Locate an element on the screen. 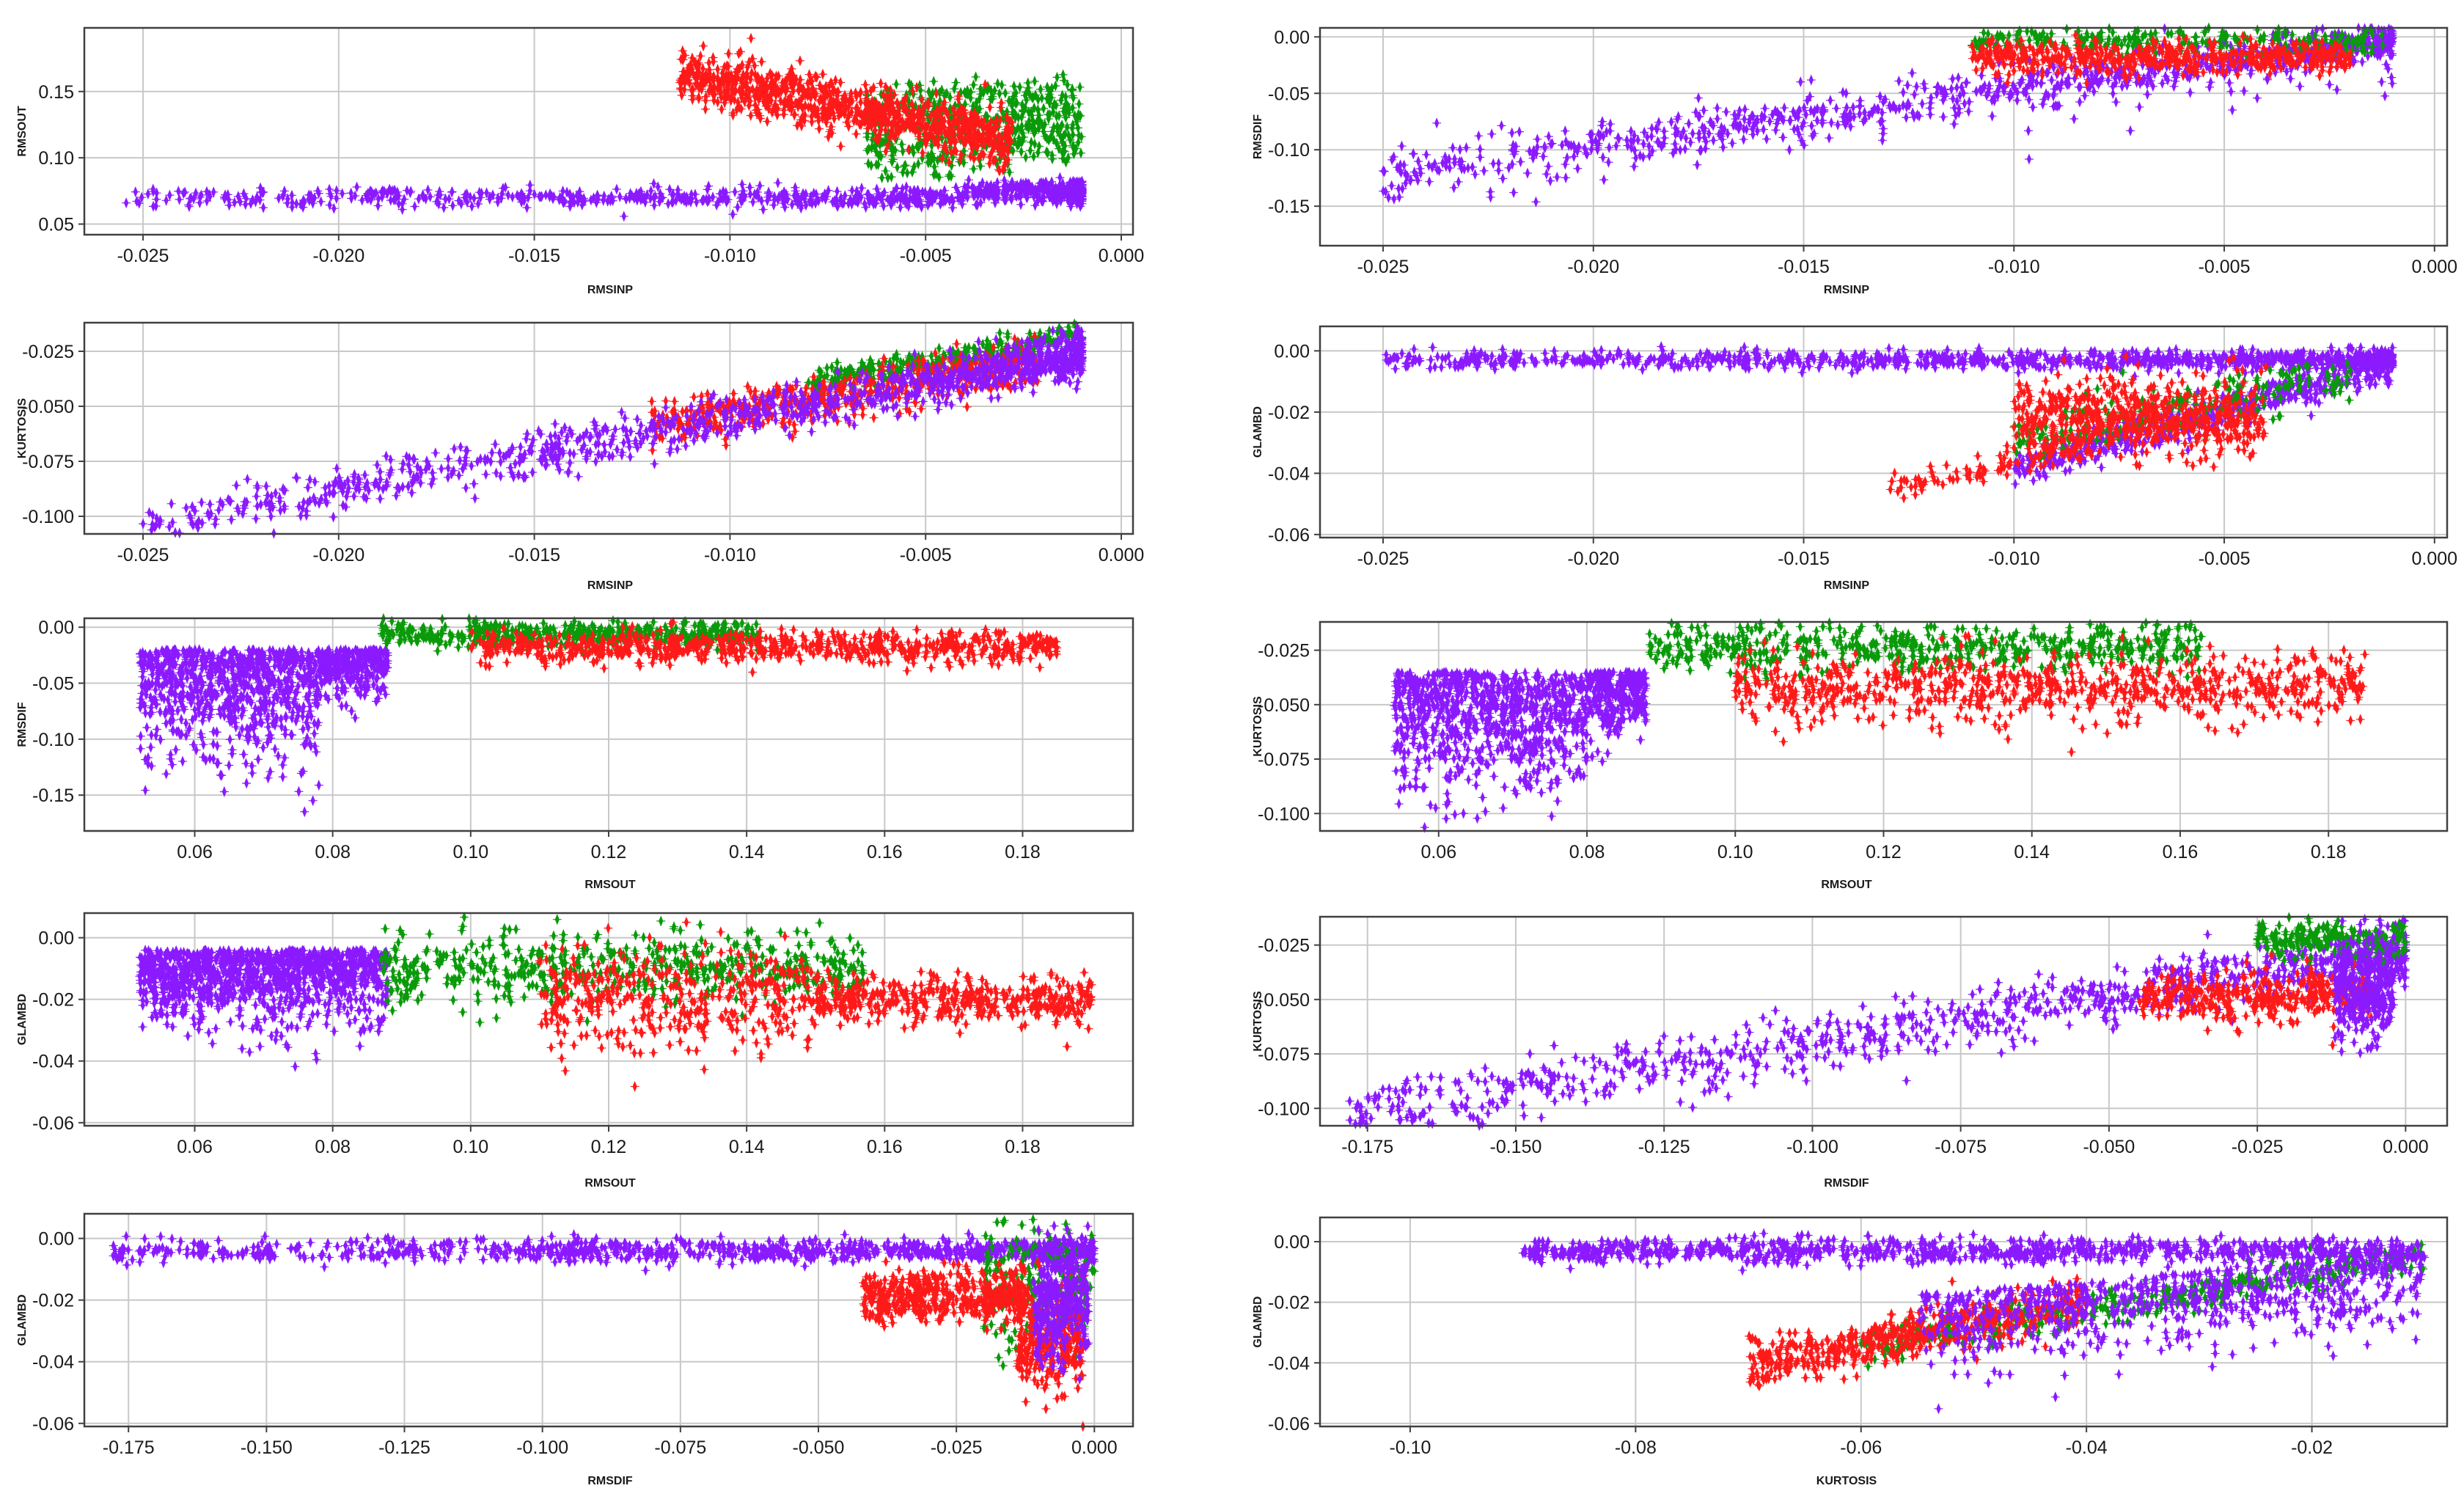  x-tick-label: -0.025 is located at coordinates (143, 256).